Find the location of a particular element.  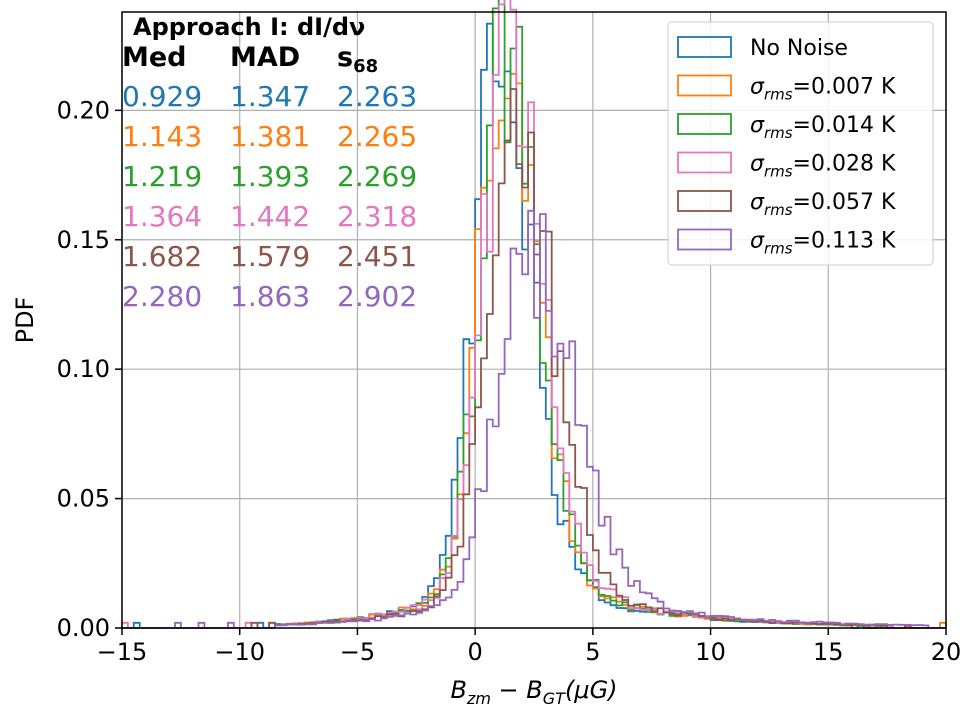

y-tick-label: 0.20 is located at coordinates (83, 110).